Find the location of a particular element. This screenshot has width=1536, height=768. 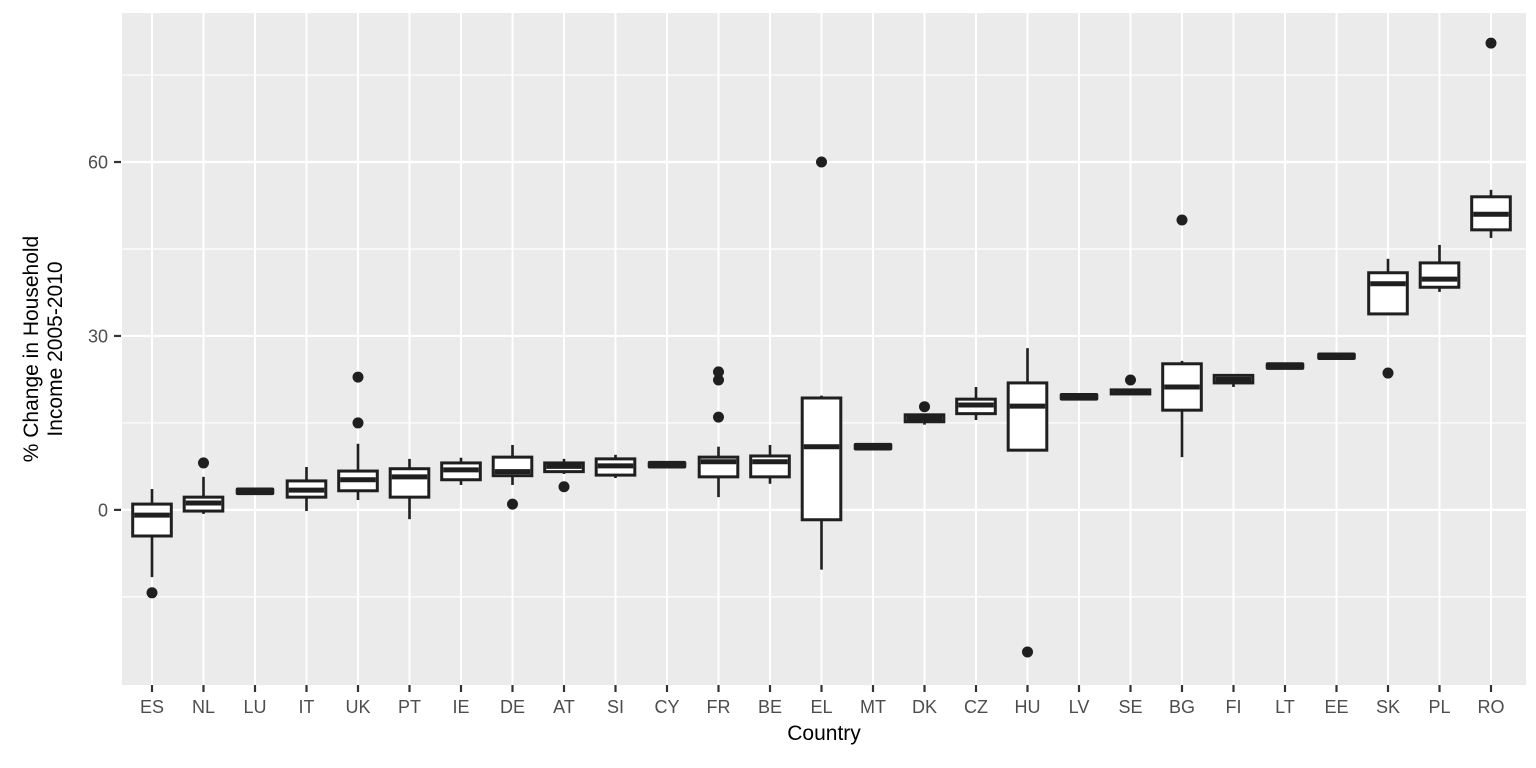

boxplot-MT is located at coordinates (873, 446).